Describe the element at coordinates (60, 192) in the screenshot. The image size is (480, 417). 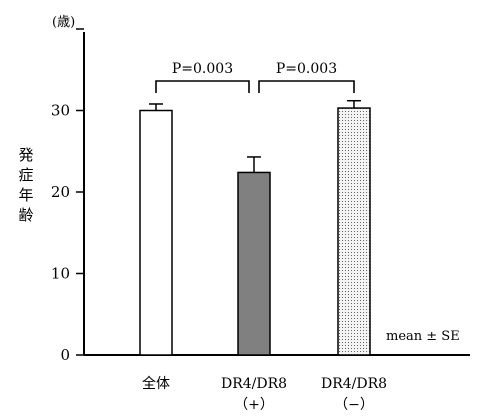
I see `y-tick-label: 20` at that location.